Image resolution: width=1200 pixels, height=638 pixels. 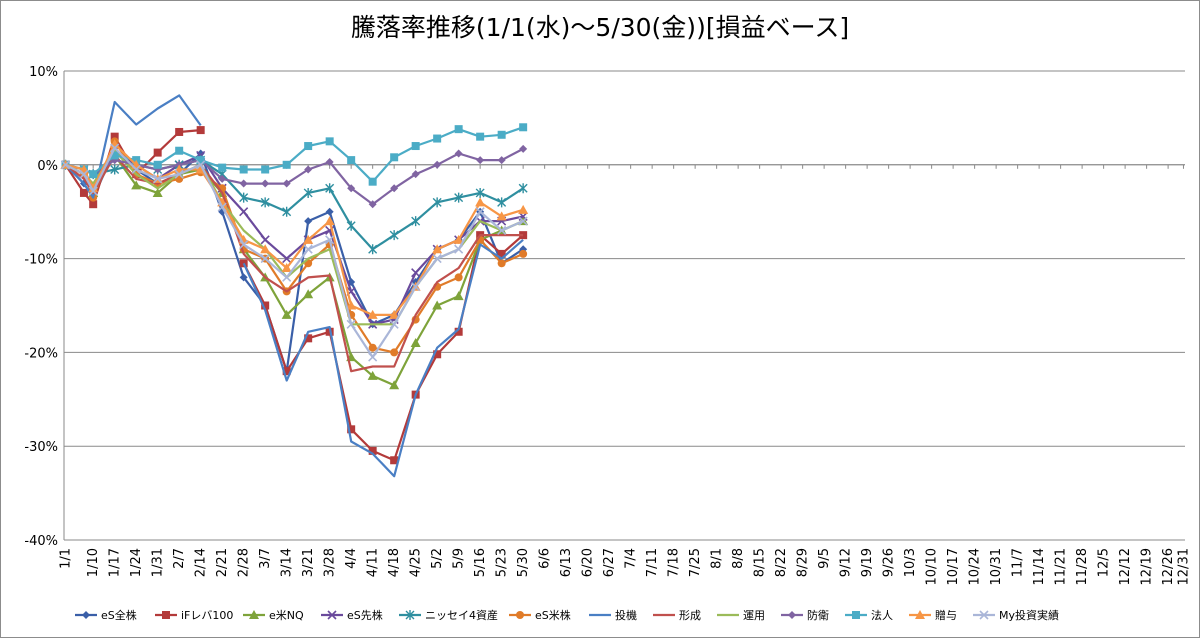 What do you see at coordinates (626, 615) in the screenshot?
I see `legend-label: 投機` at bounding box center [626, 615].